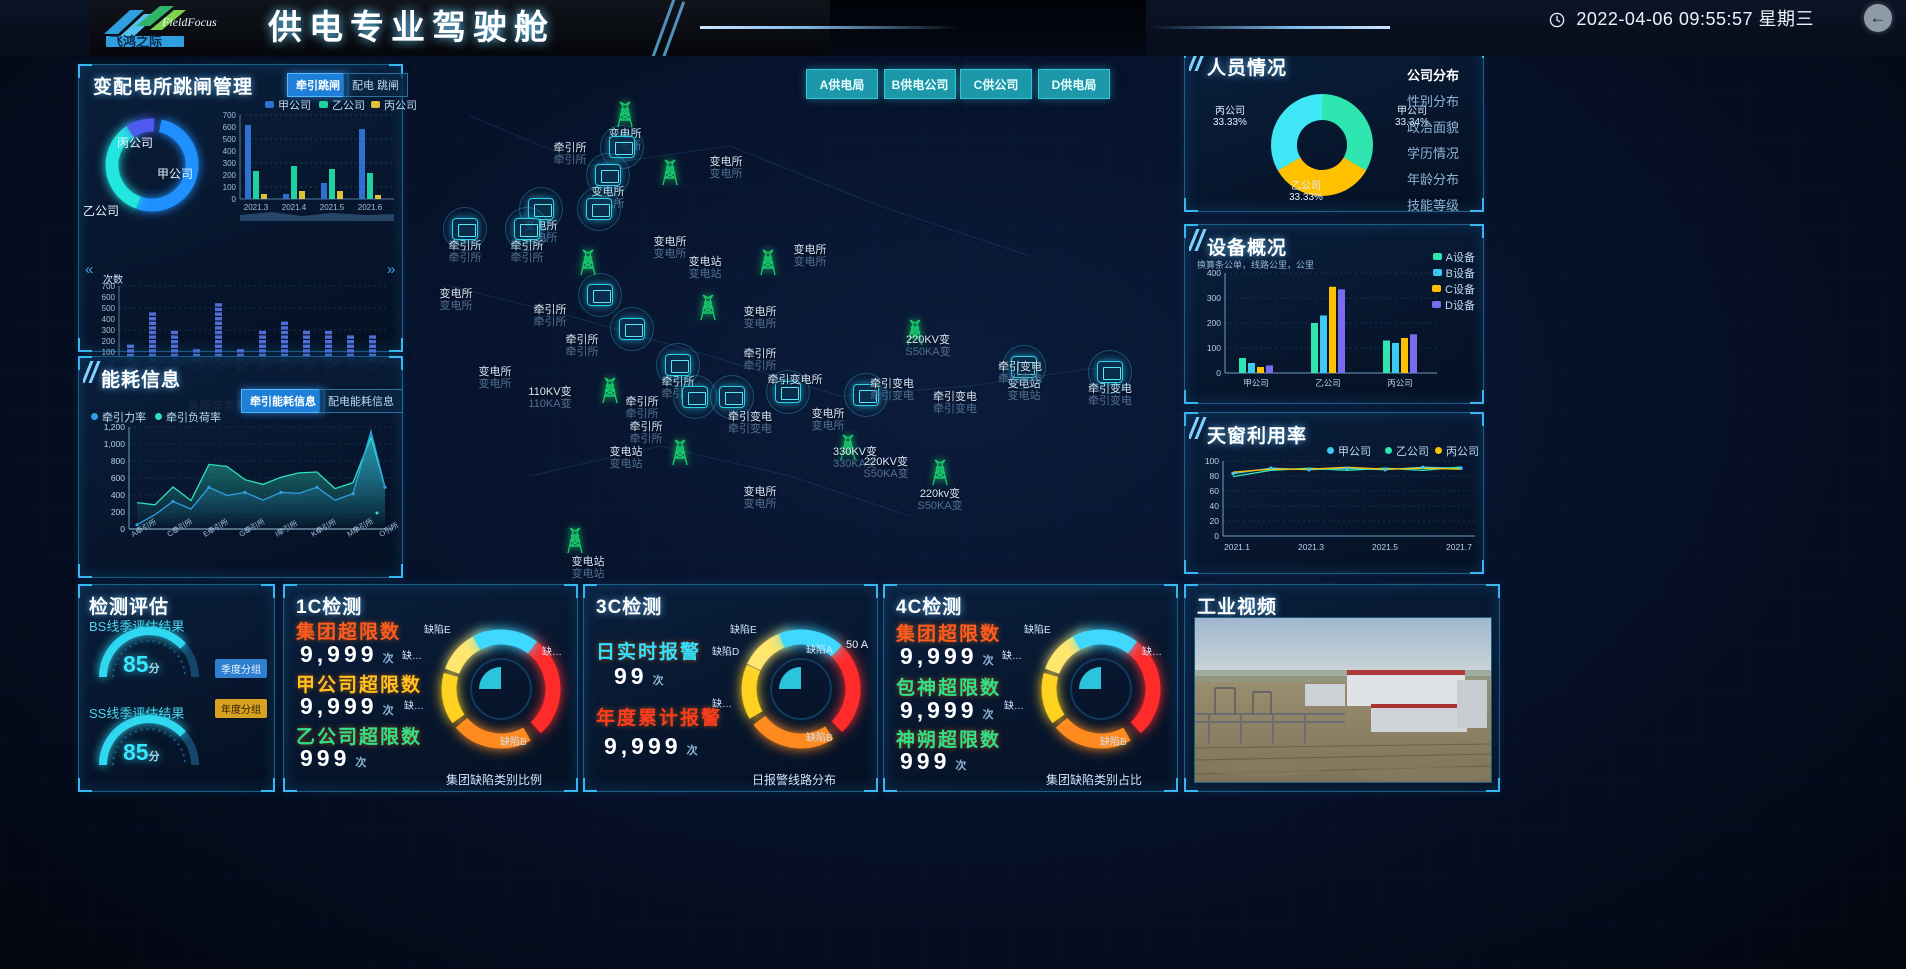 This screenshot has width=1906, height=969. I want to click on staff-menu-item-age: 年龄分布, so click(1433, 179).